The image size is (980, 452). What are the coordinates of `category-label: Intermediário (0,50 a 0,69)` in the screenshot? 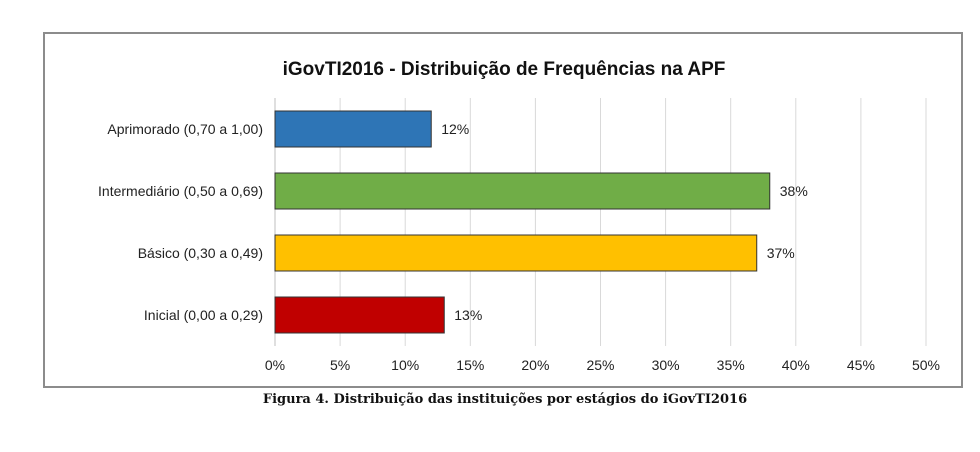 It's located at (180, 191).